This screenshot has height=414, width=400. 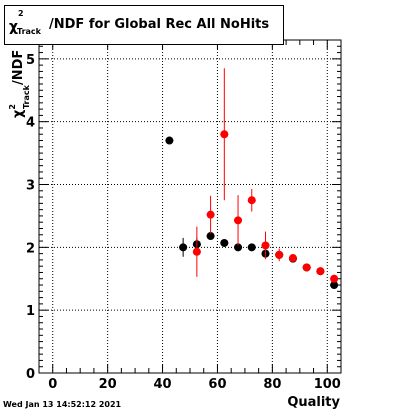 I want to click on timestamp-footer: Wed Jan 13 14:52:12 2021, so click(x=62, y=404).